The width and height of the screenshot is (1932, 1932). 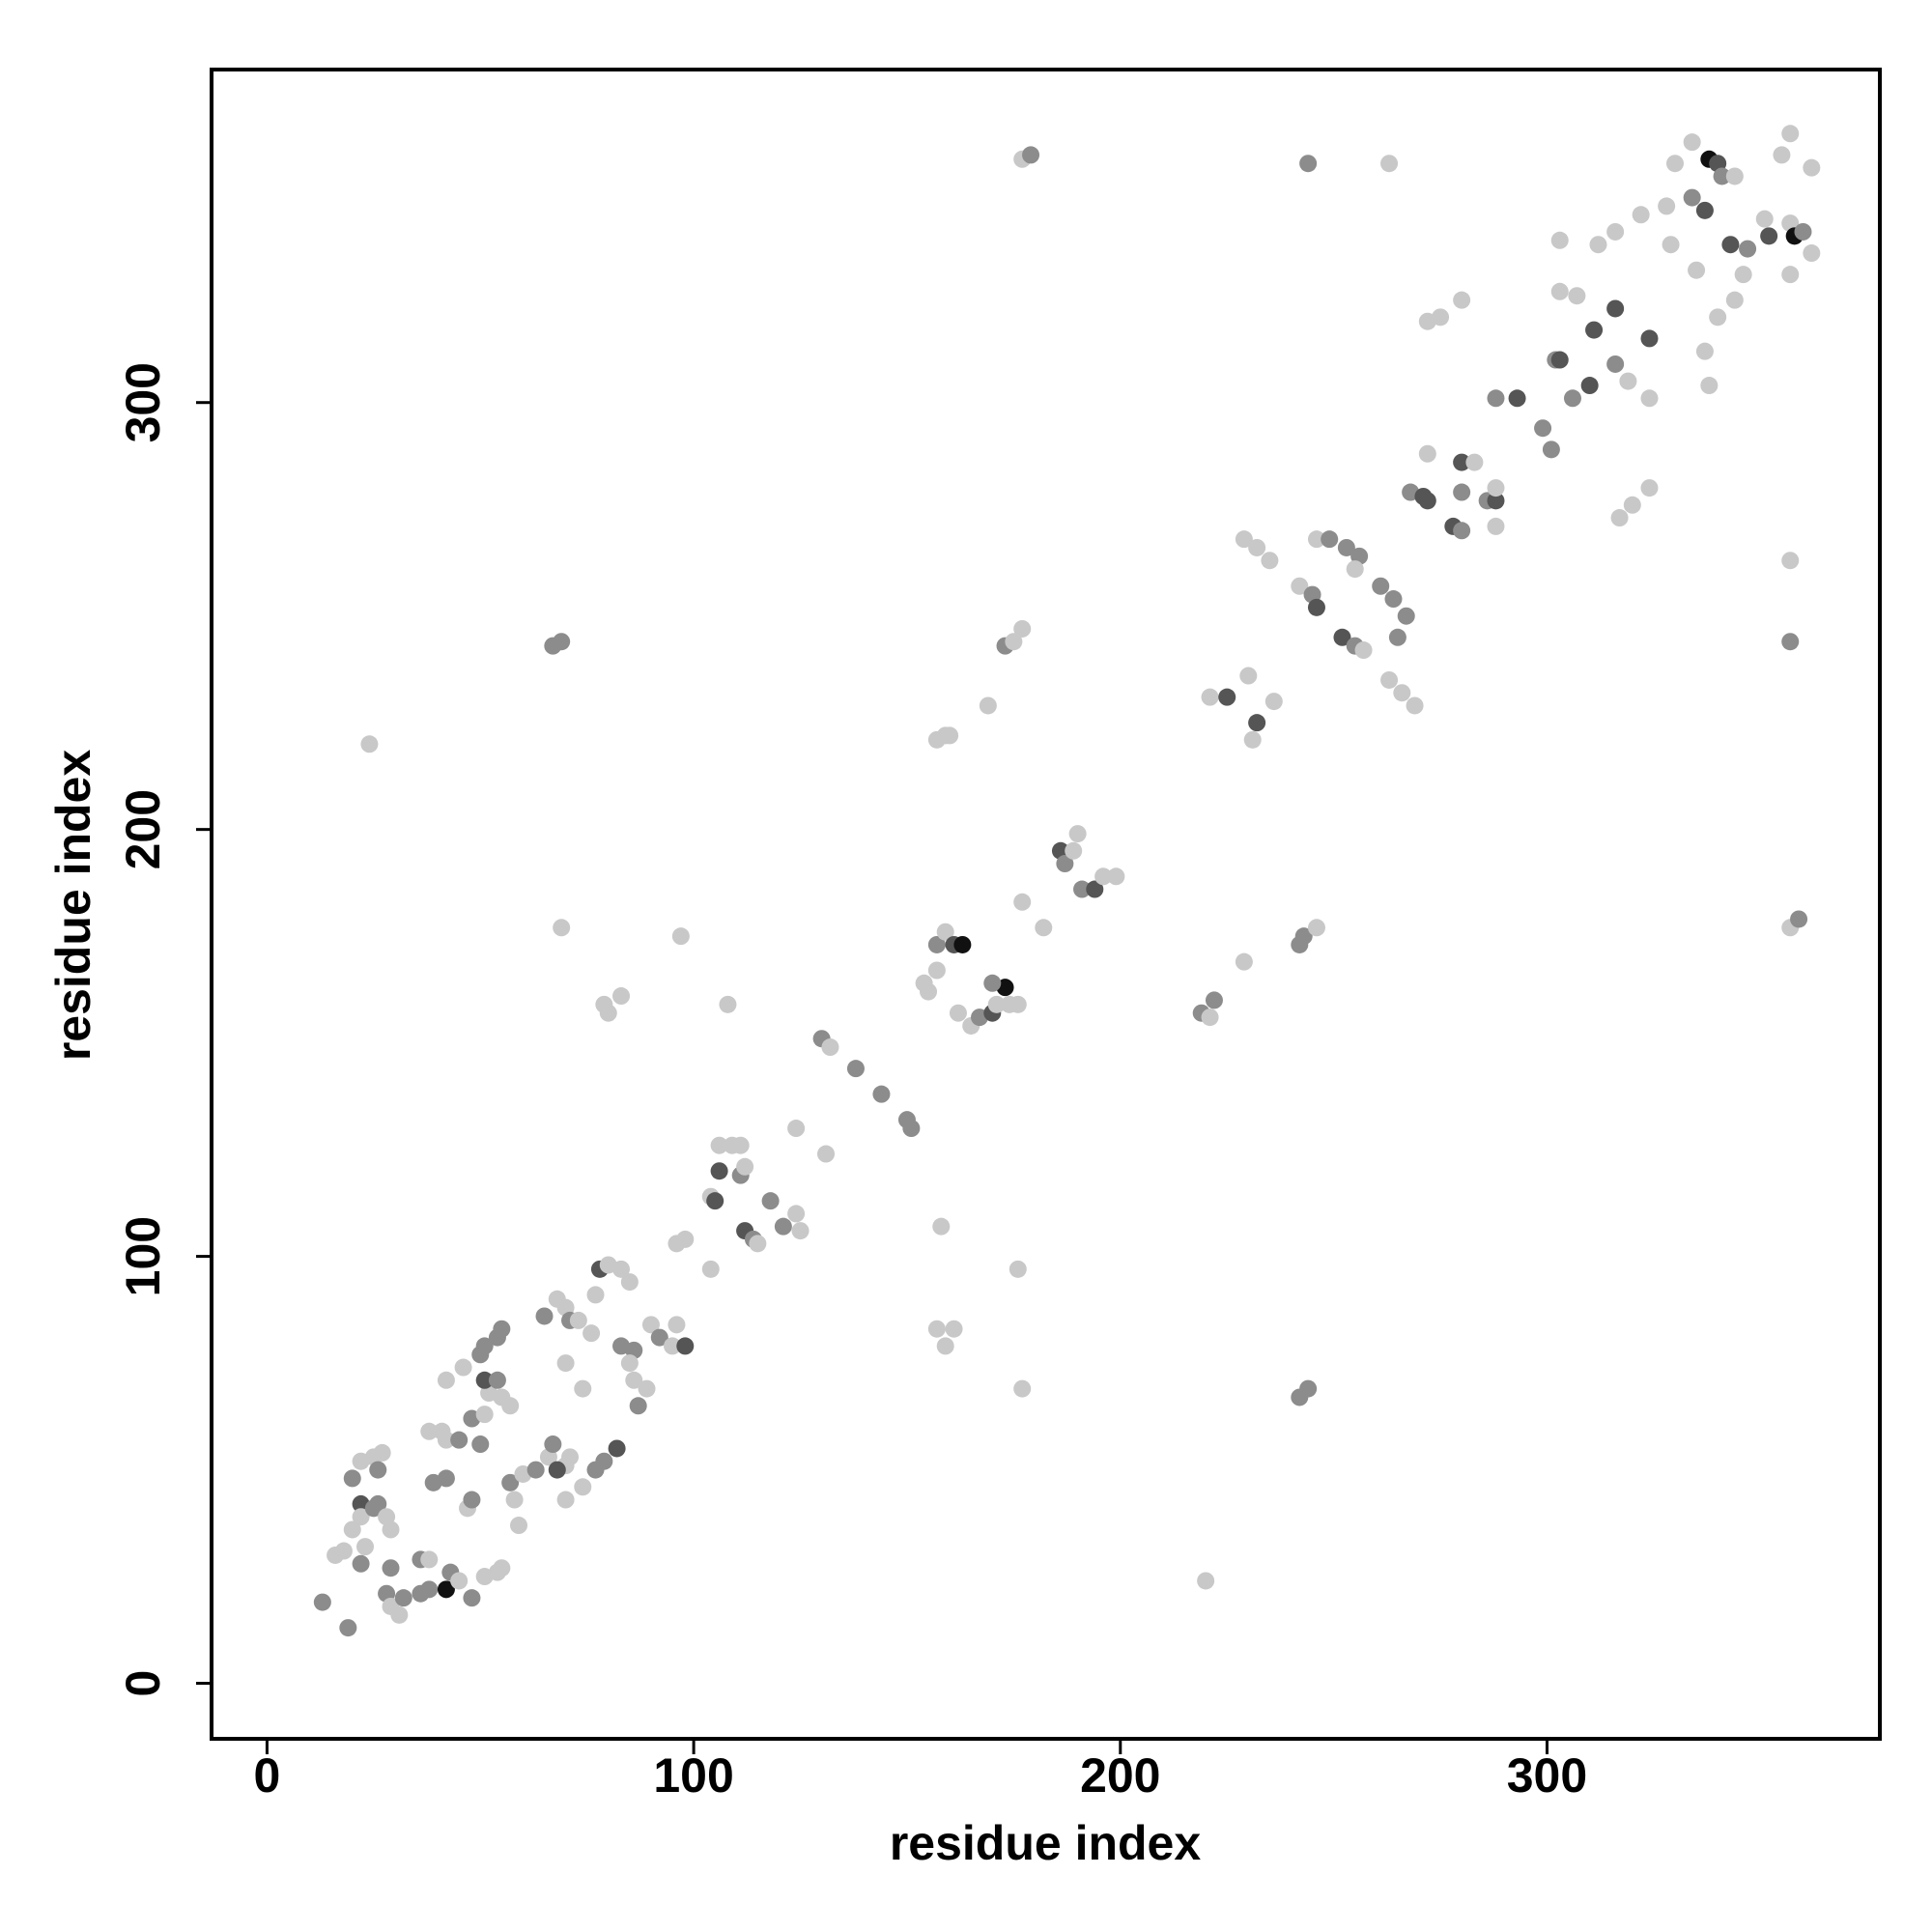 I want to click on y-axis-title: residue index, so click(x=73, y=906).